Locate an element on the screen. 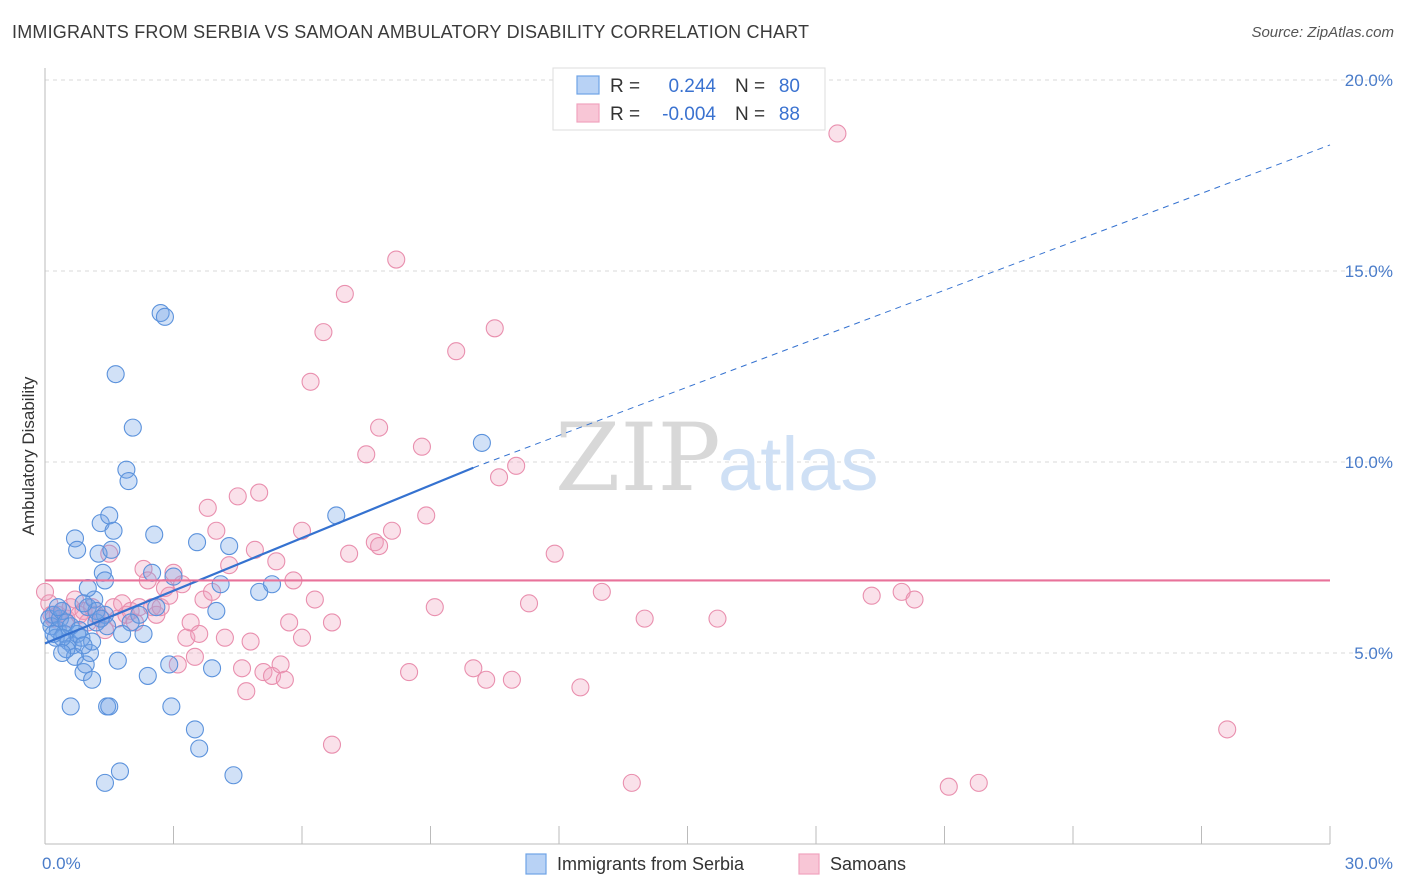  legend-label-serbia: Immigrants from Serbia is located at coordinates (651, 864).